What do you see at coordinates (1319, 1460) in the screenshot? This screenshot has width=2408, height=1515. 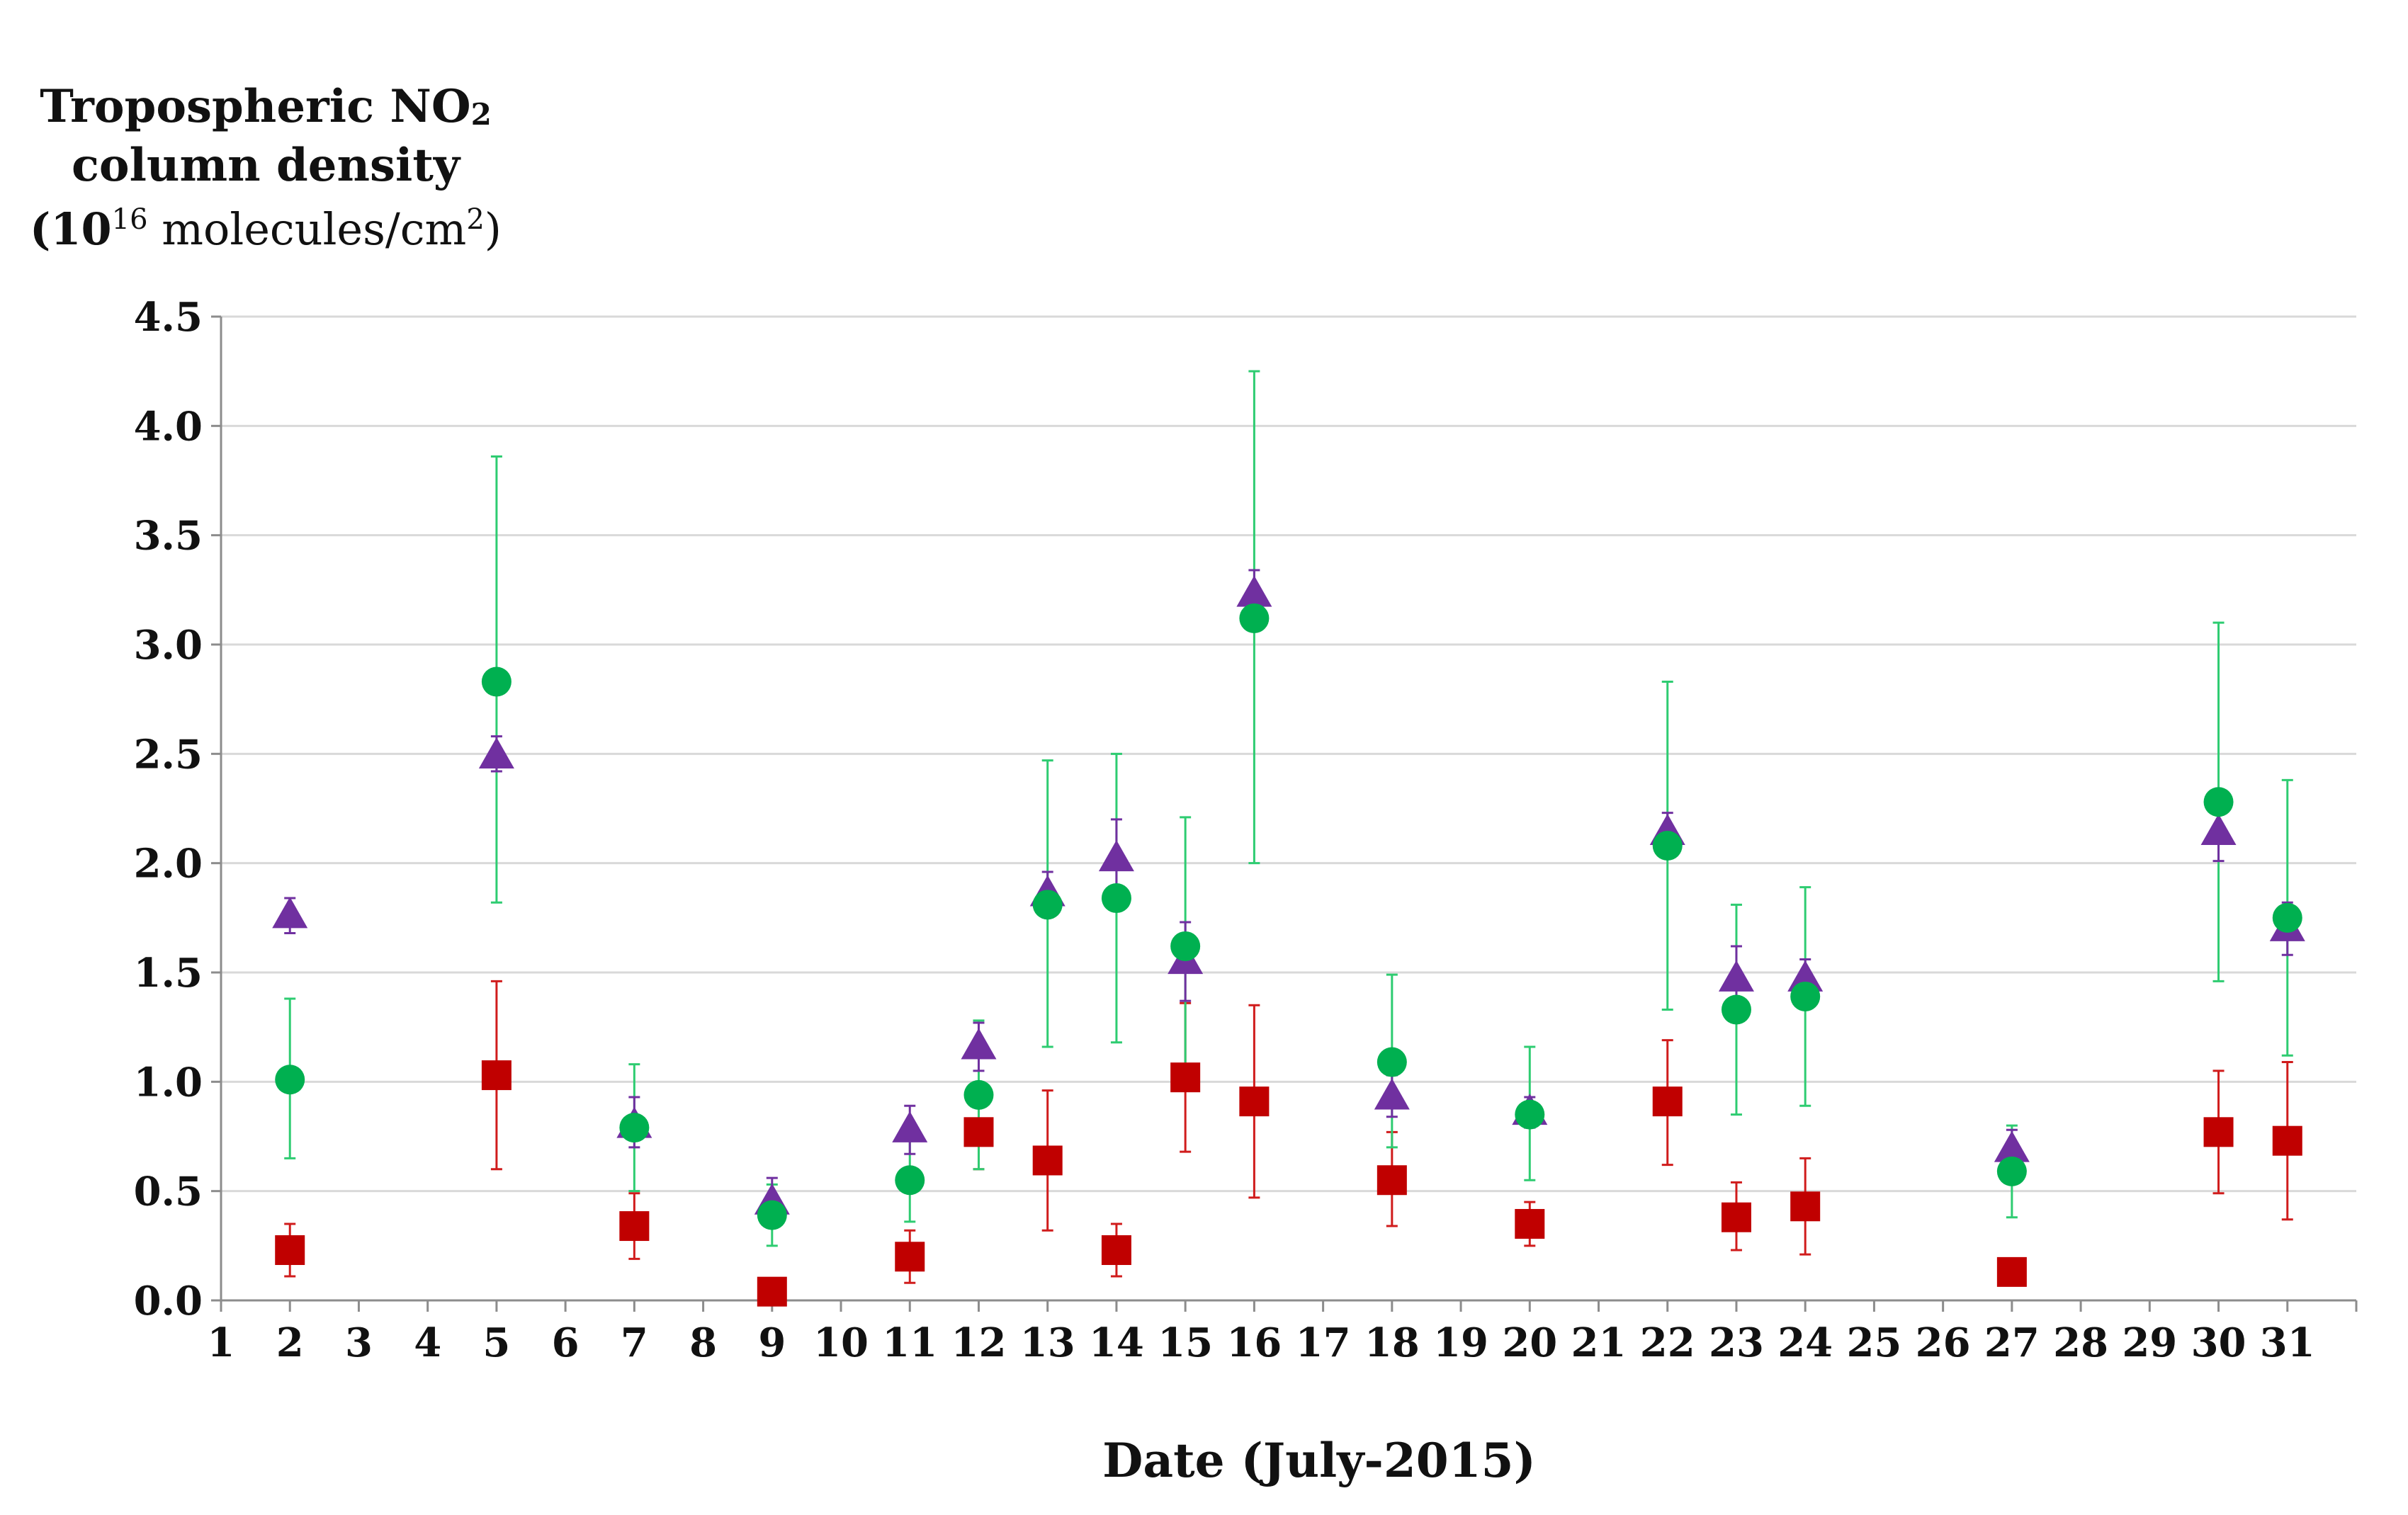 I see `x-axis-title: Date (July-2015)` at bounding box center [1319, 1460].